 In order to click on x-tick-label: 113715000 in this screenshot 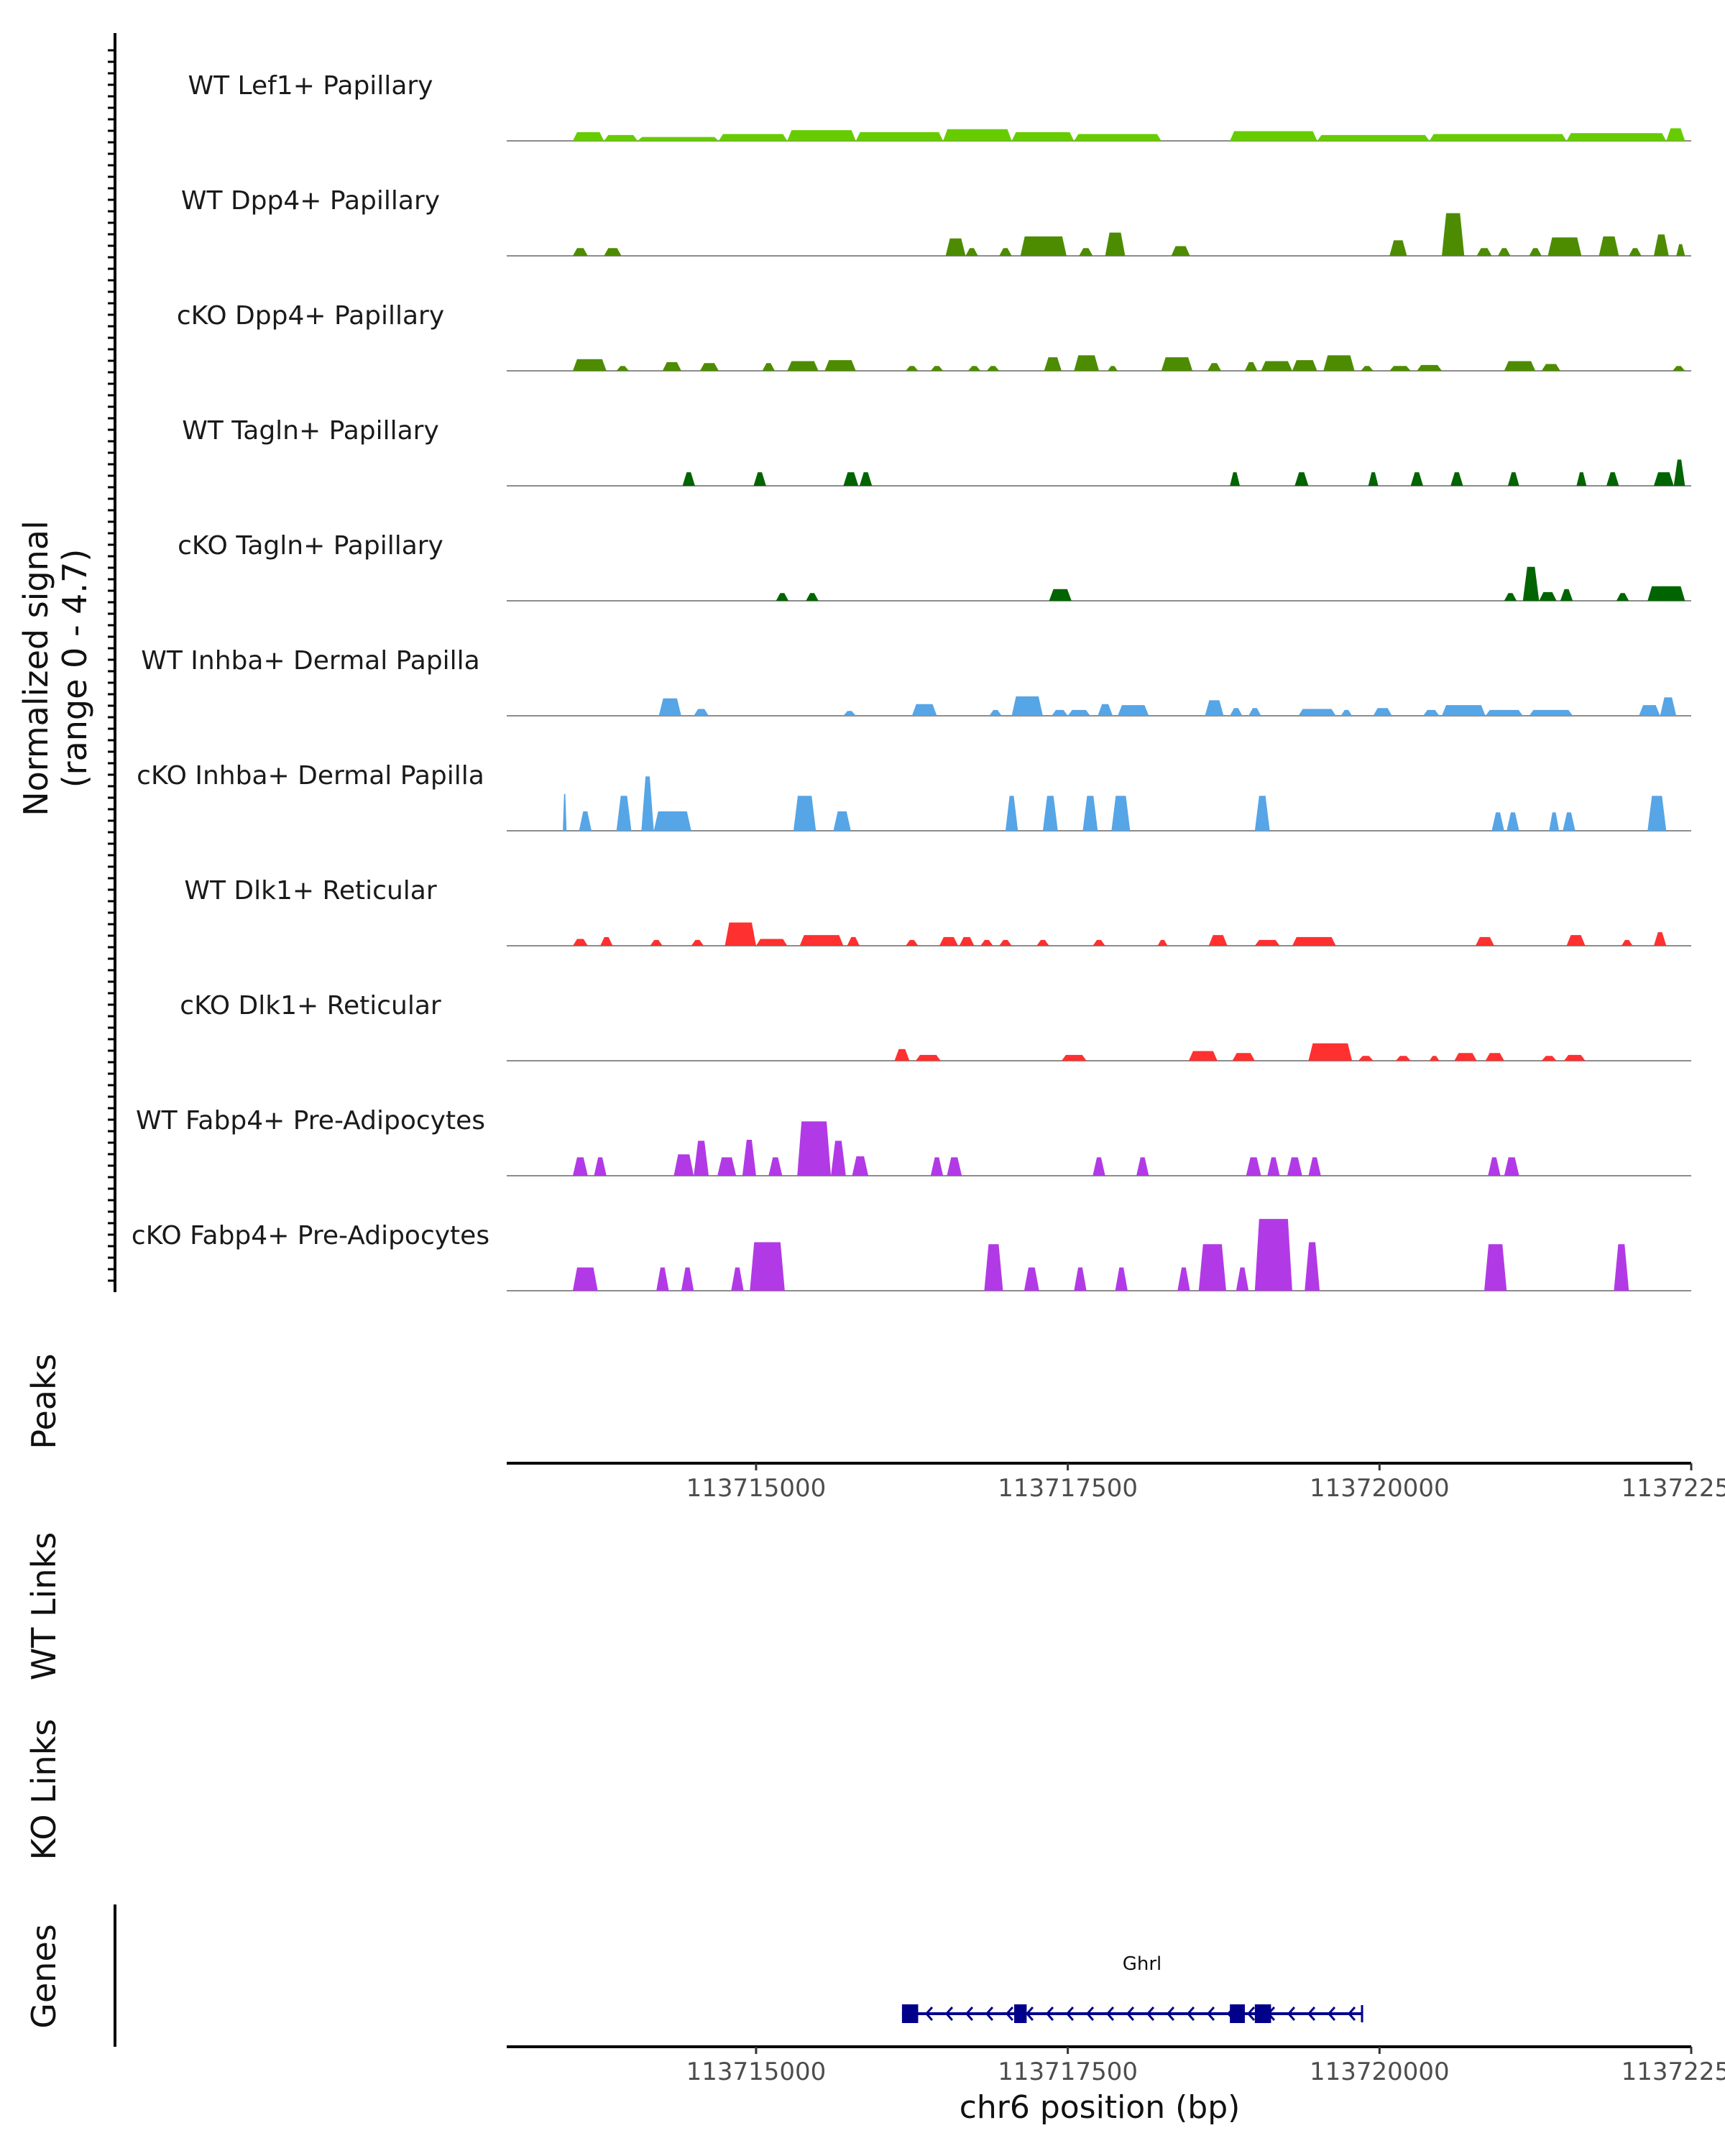, I will do `click(756, 2072)`.